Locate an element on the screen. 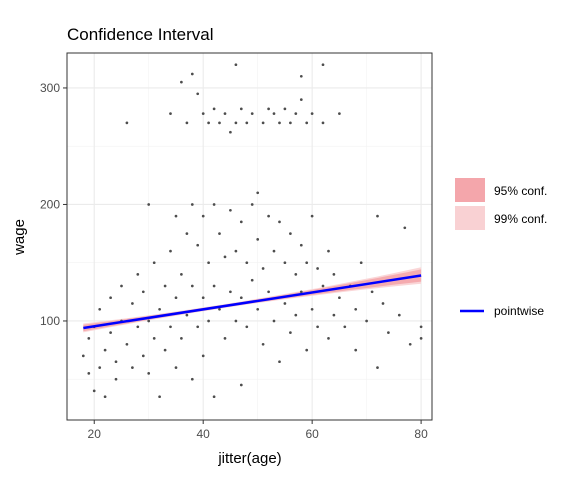 The width and height of the screenshot is (573, 484). x-tick-label: 40 is located at coordinates (204, 434).